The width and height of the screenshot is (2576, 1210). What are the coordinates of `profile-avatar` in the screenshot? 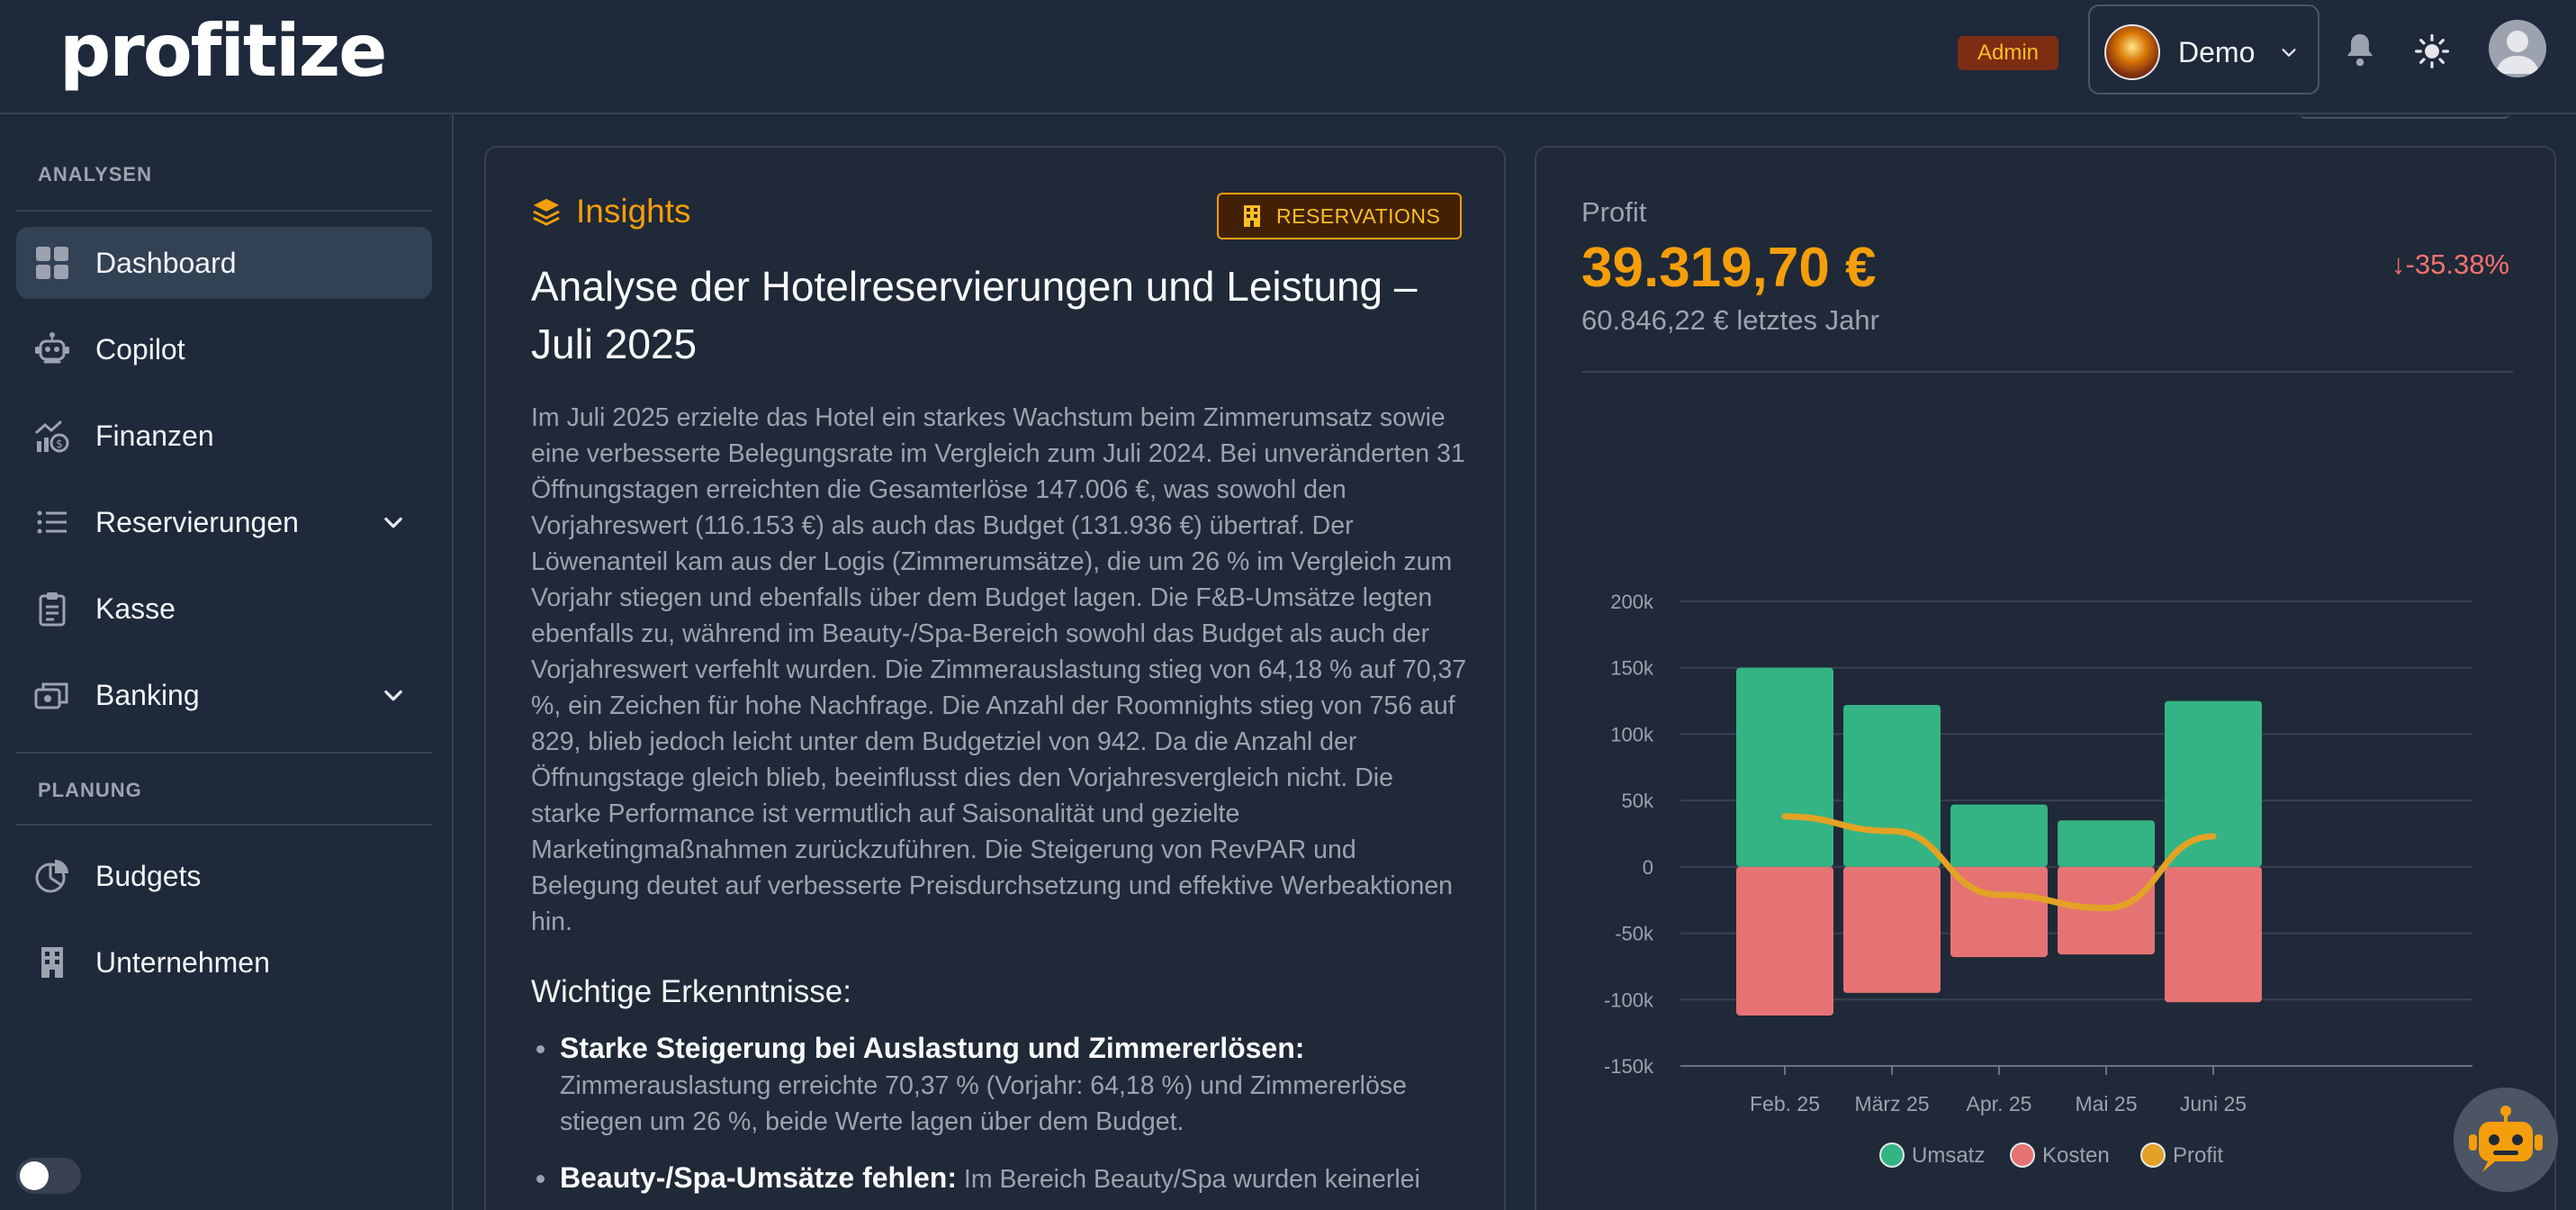 It's located at (2517, 48).